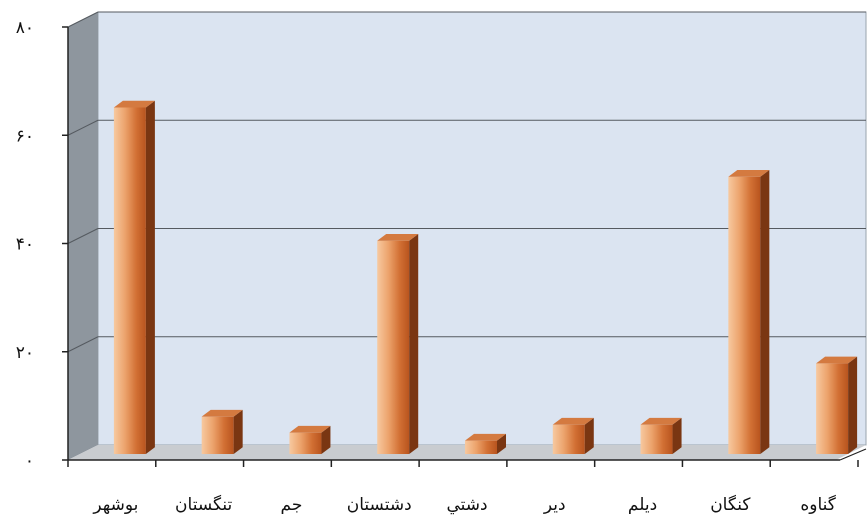 The width and height of the screenshot is (867, 517). Describe the element at coordinates (642, 505) in the screenshot. I see `x-tick-label: ديلم` at that location.